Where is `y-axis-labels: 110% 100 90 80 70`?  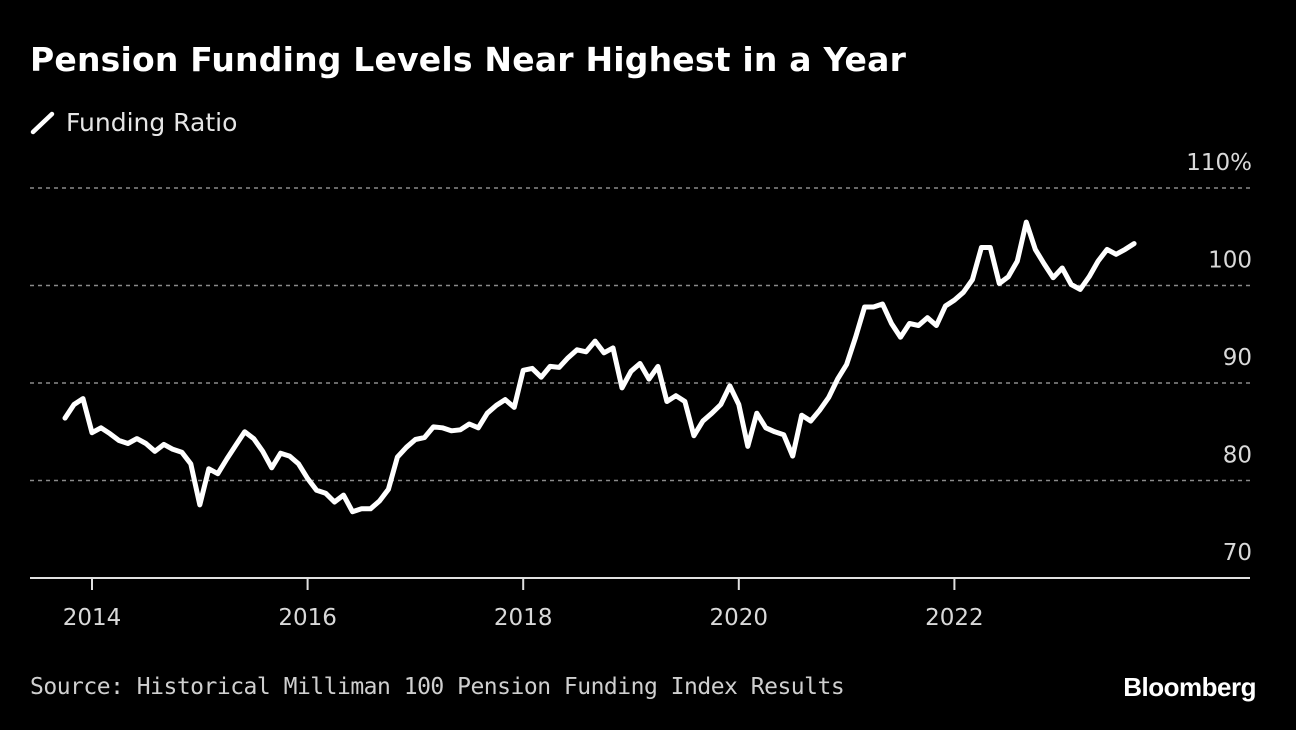
y-axis-labels: 110% 100 90 80 70 is located at coordinates (1219, 358).